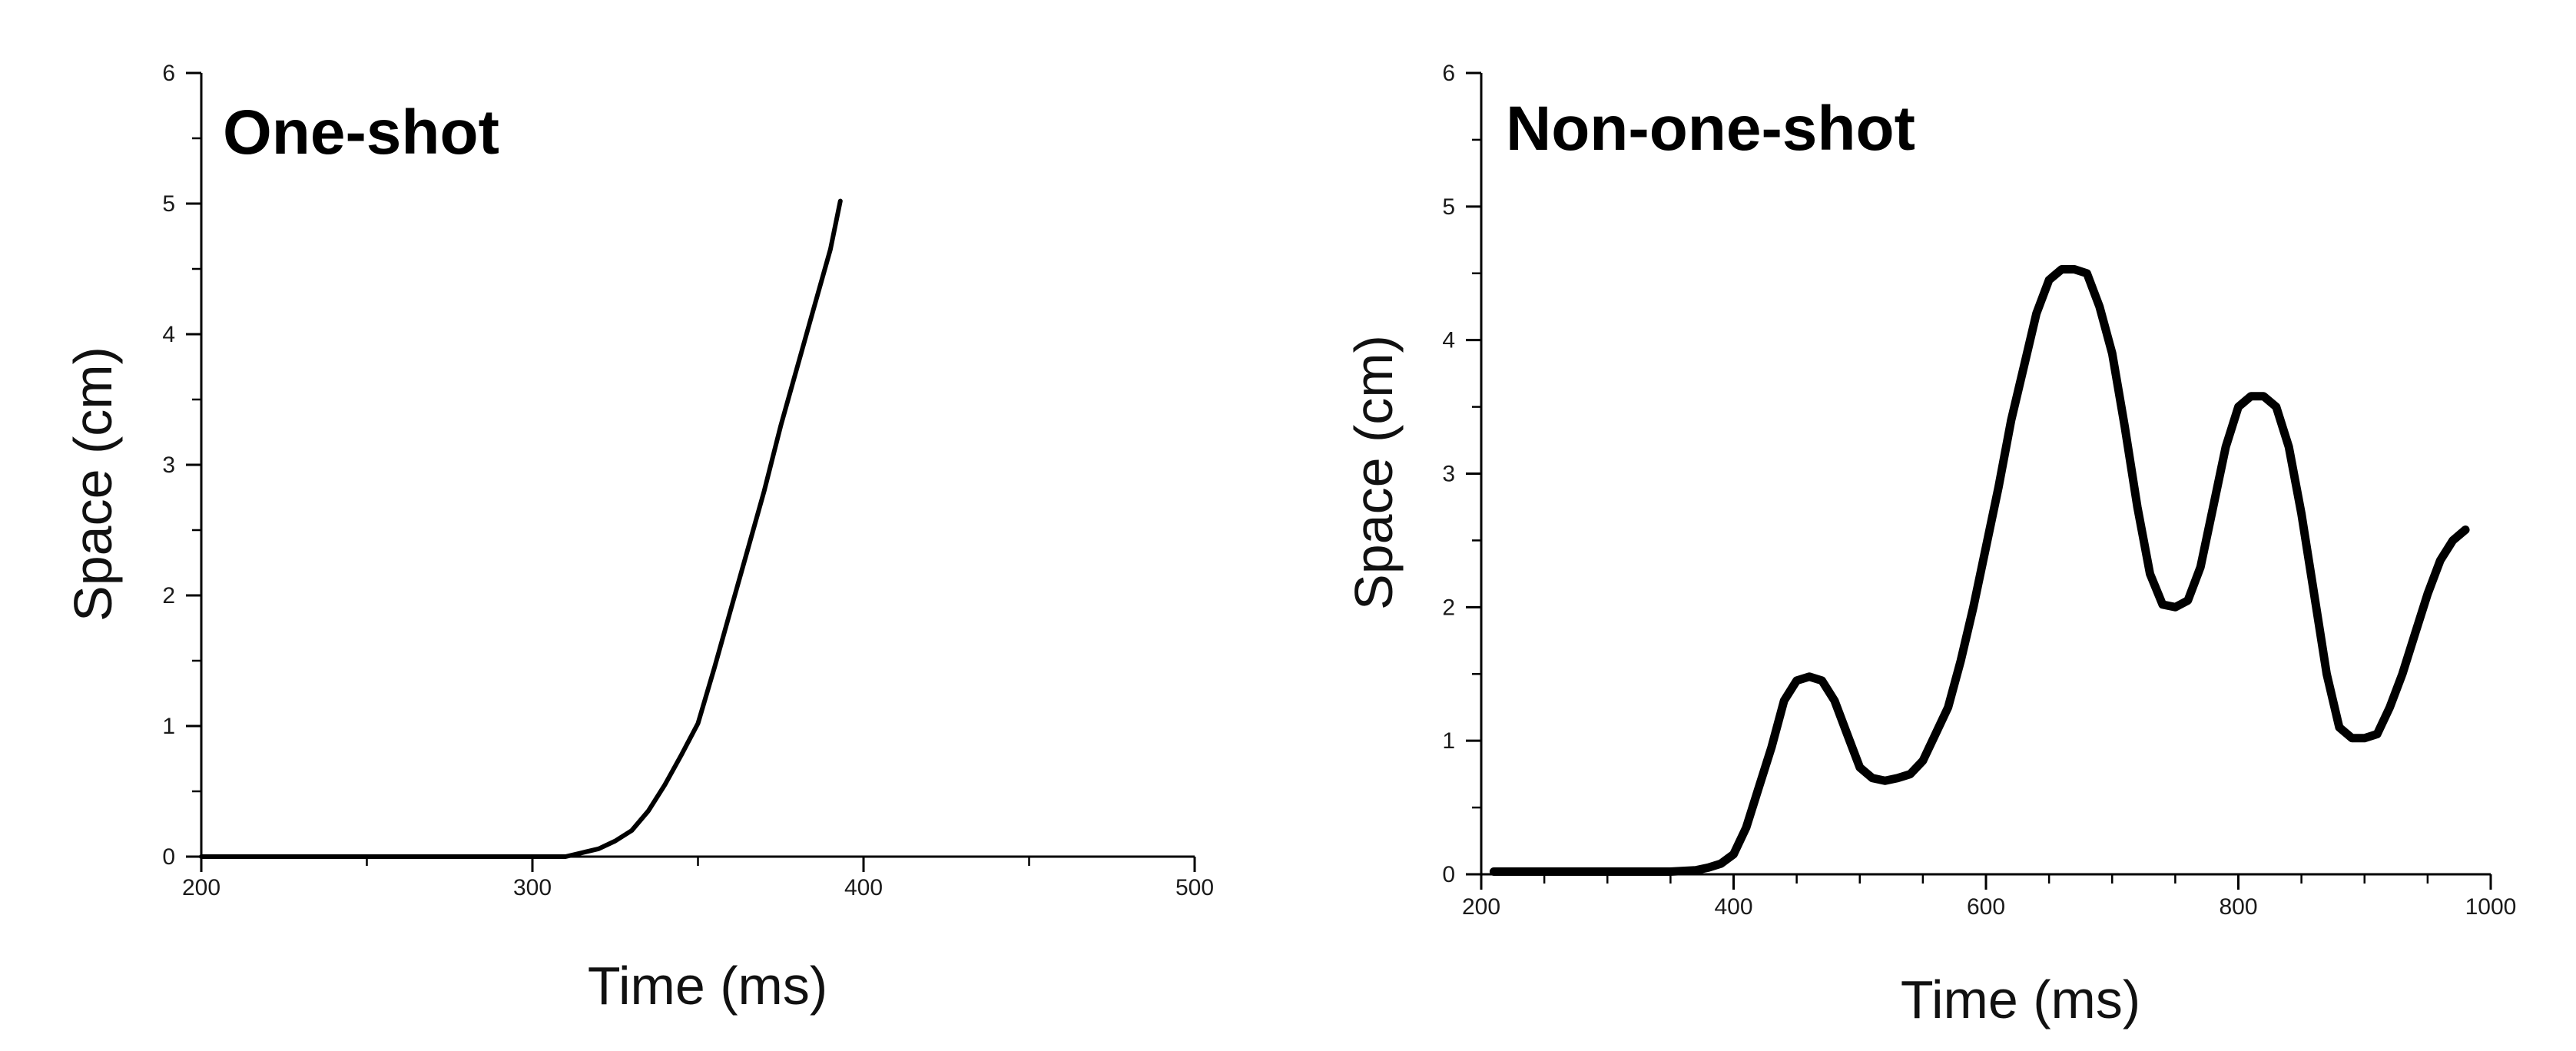 The height and width of the screenshot is (1051, 2576). I want to click on x-tick-label: 500, so click(1194, 887).